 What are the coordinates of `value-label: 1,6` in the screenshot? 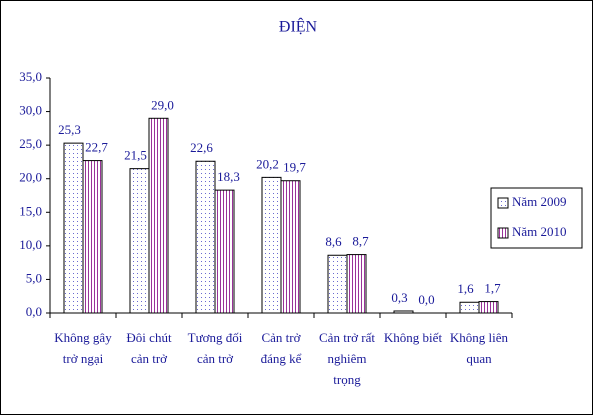 It's located at (465, 288).